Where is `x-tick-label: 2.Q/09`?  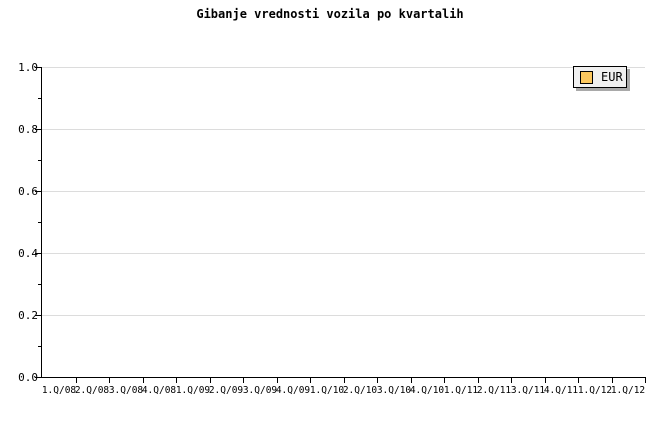
x-tick-label: 2.Q/09 is located at coordinates (226, 390).